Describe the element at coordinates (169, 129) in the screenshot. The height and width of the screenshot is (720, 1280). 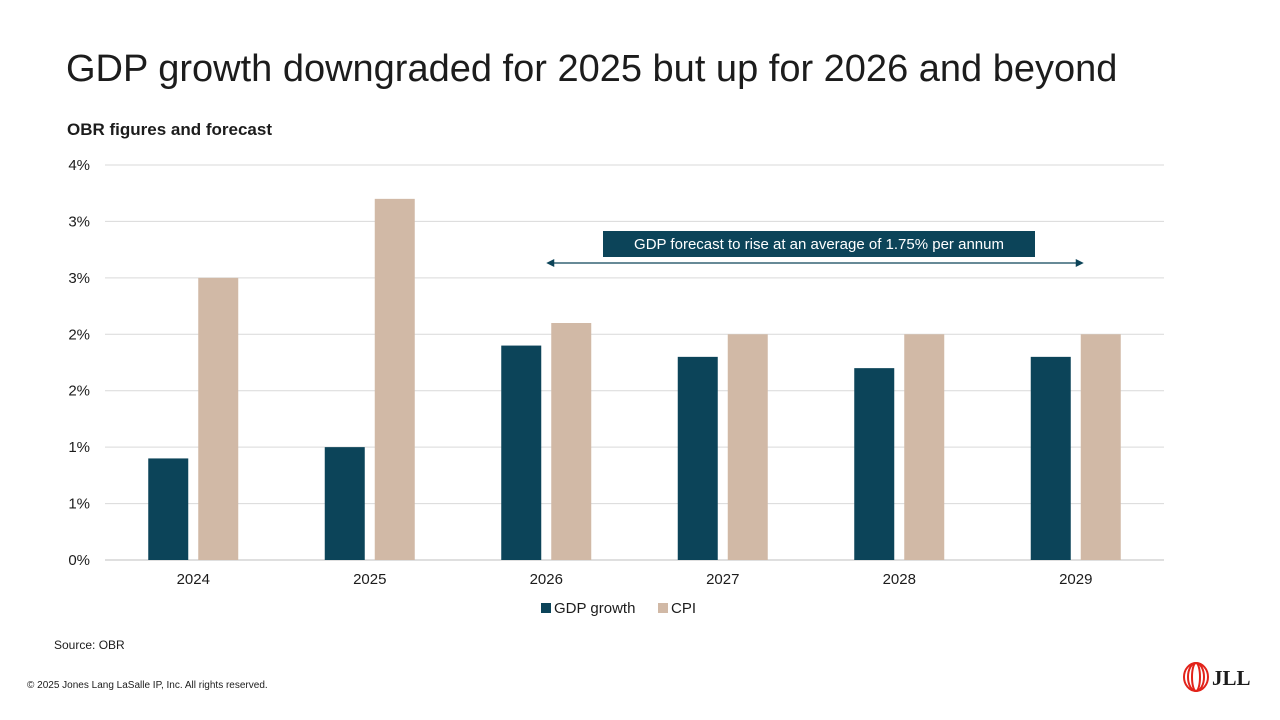
I see `chart-subtitle: OBR figures and forecast` at that location.